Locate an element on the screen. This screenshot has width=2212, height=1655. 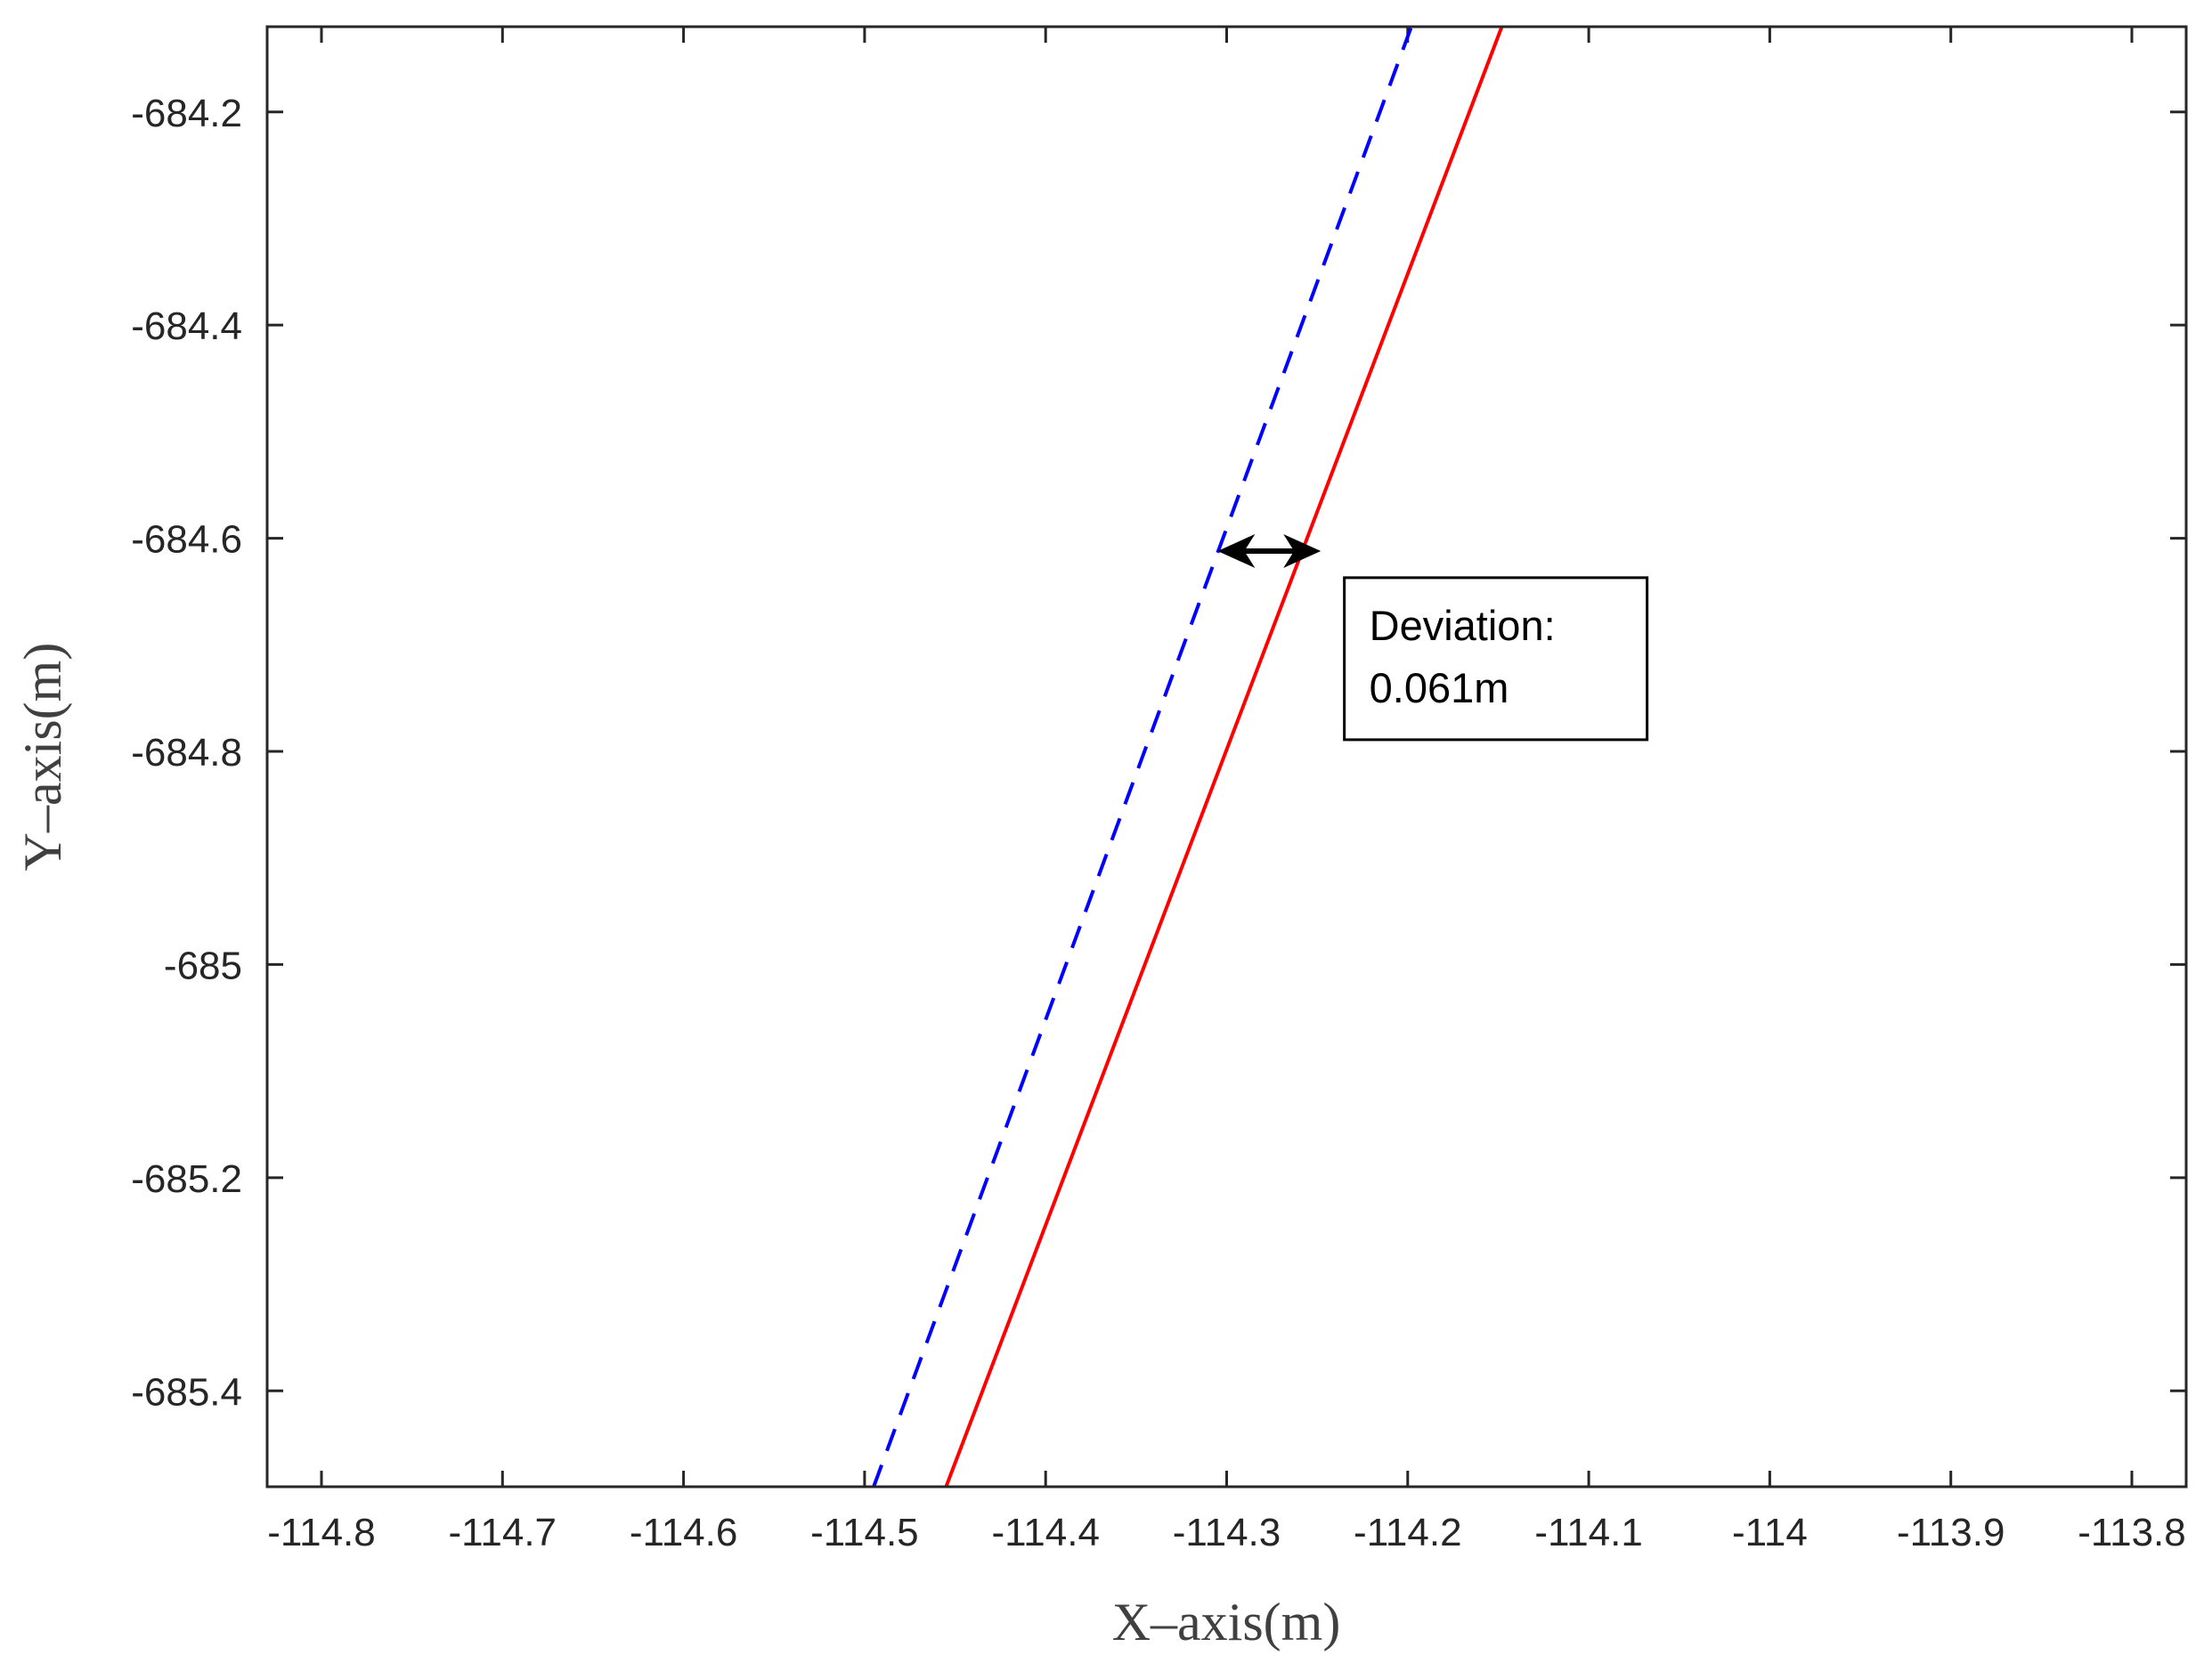
x-tick-label: -114.8 is located at coordinates (321, 1532).